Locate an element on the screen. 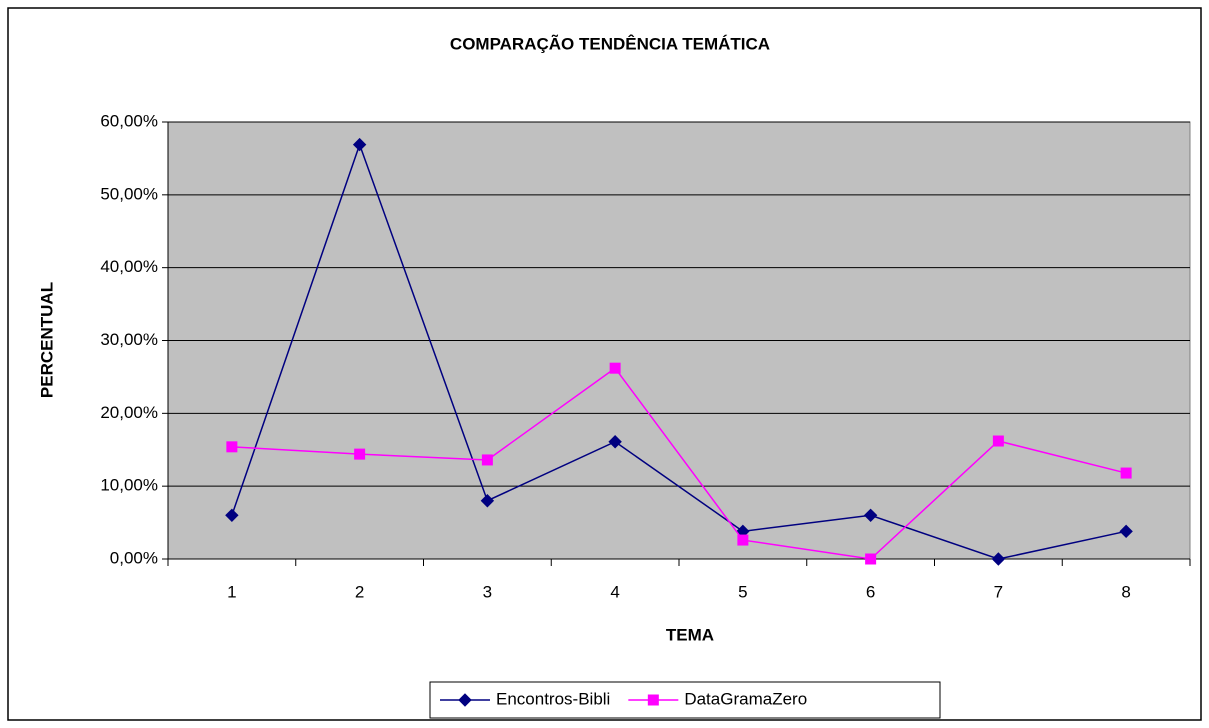 The width and height of the screenshot is (1209, 728). x-tick-label: 7 is located at coordinates (998, 591).